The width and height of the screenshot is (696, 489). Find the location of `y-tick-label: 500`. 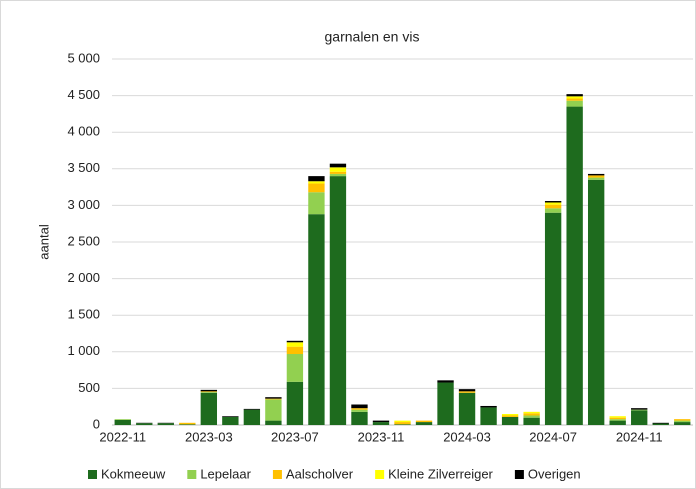

y-tick-label: 500 is located at coordinates (89, 387).